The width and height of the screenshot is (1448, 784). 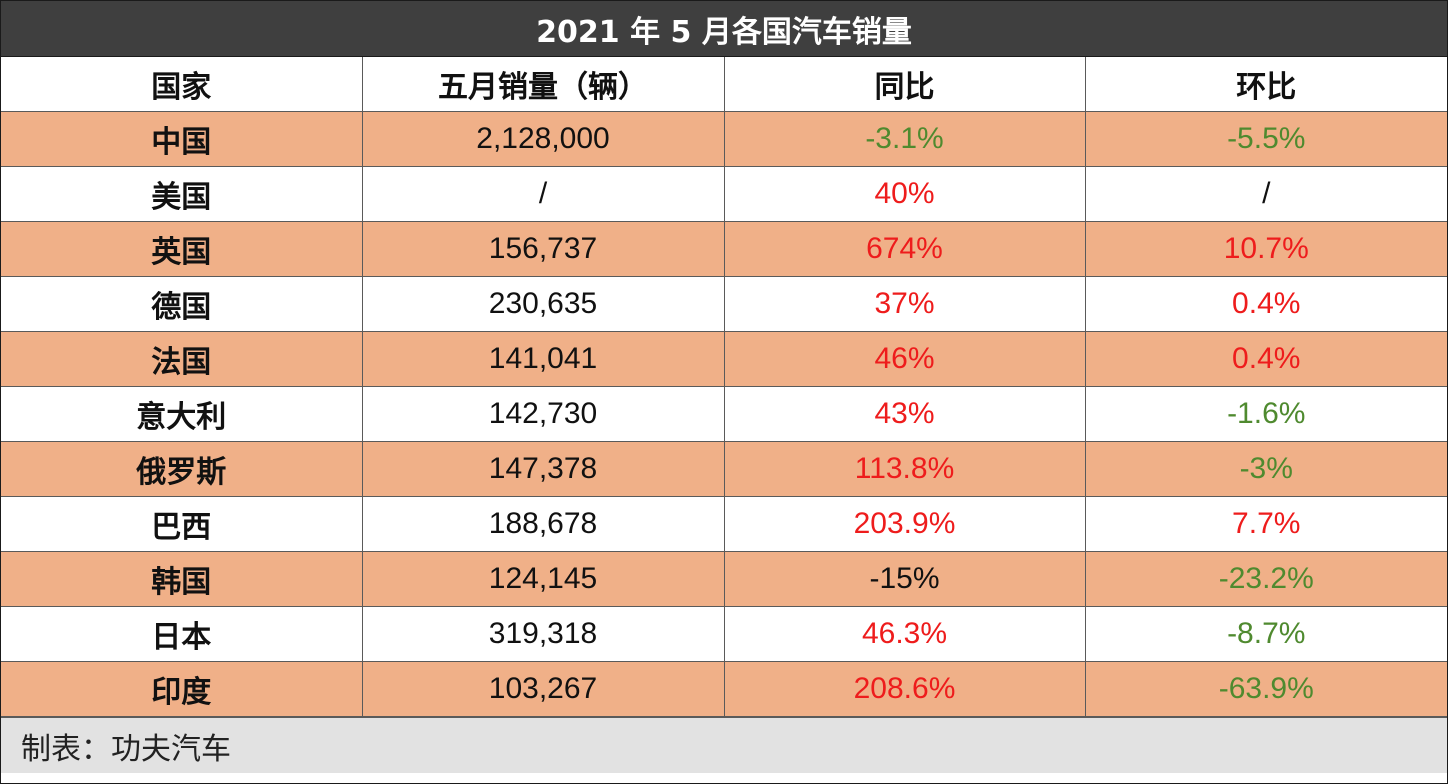 What do you see at coordinates (1265, 194) in the screenshot?
I see `mom-cell: /` at bounding box center [1265, 194].